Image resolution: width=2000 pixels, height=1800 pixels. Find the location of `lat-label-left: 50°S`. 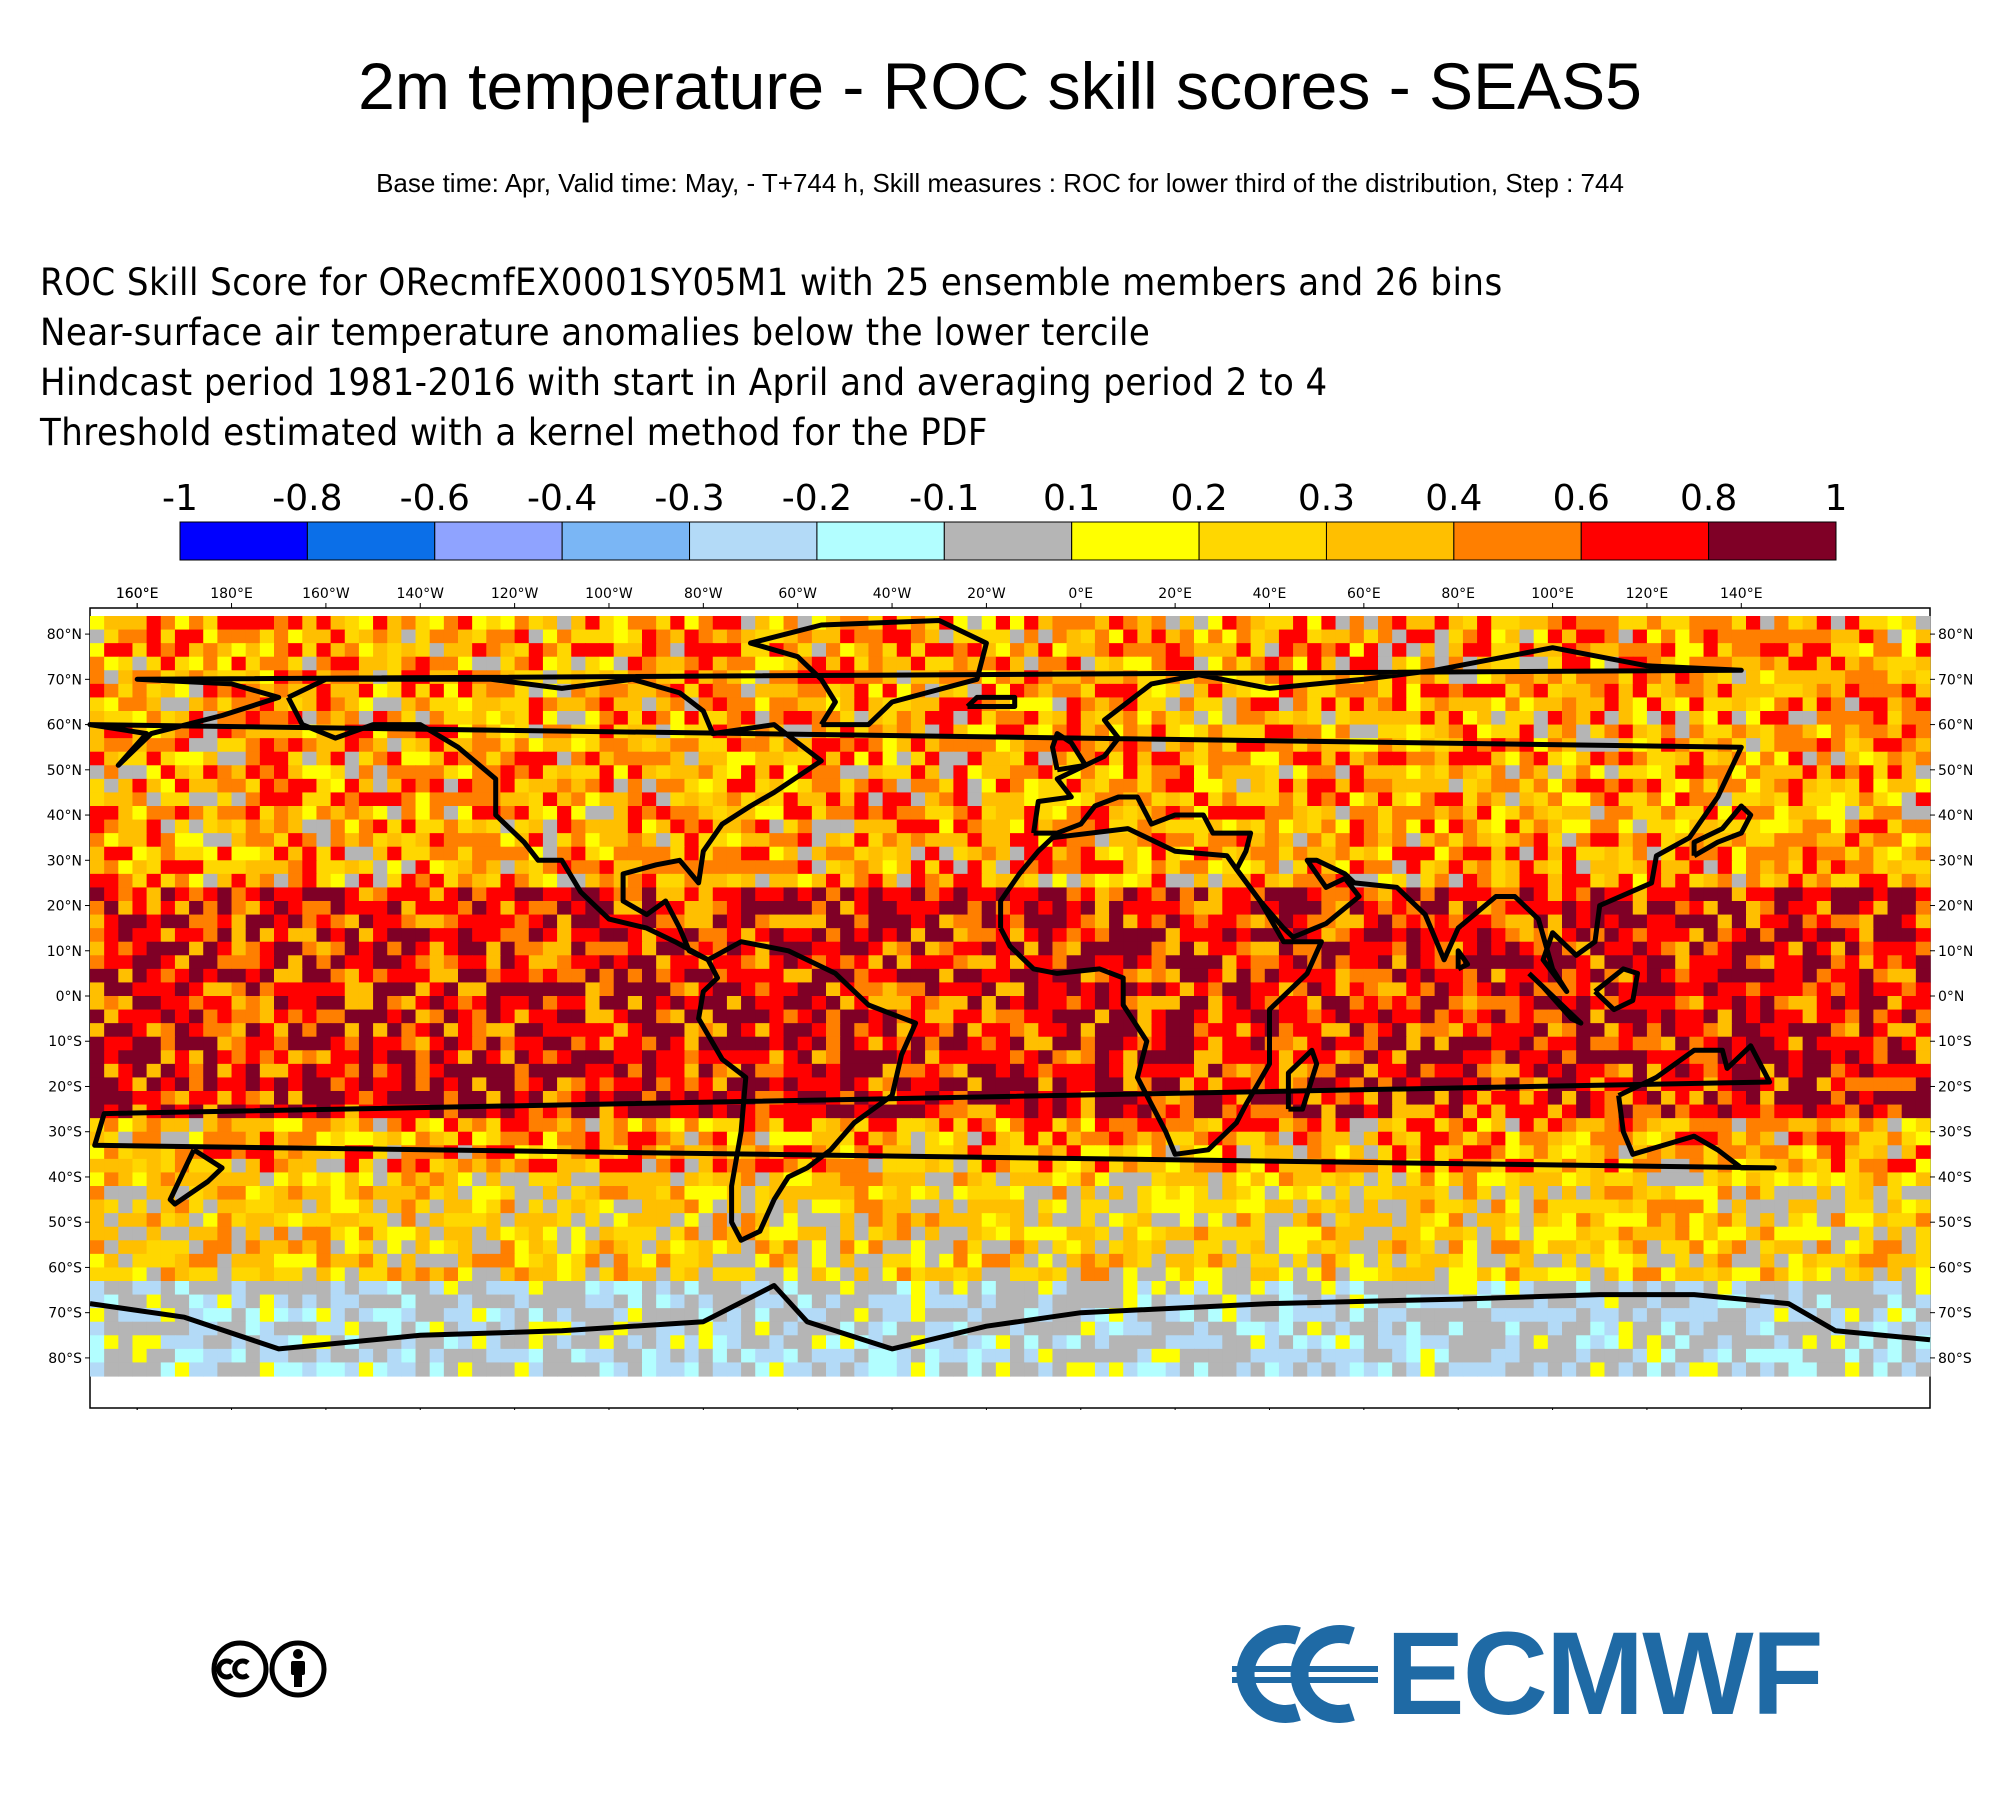

lat-label-left: 50°S is located at coordinates (65, 1223).